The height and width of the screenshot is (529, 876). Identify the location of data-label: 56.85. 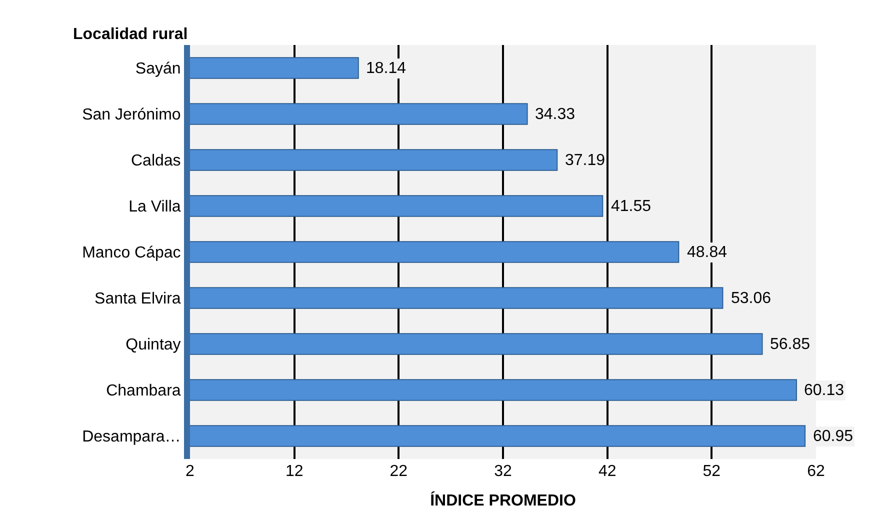
(790, 344).